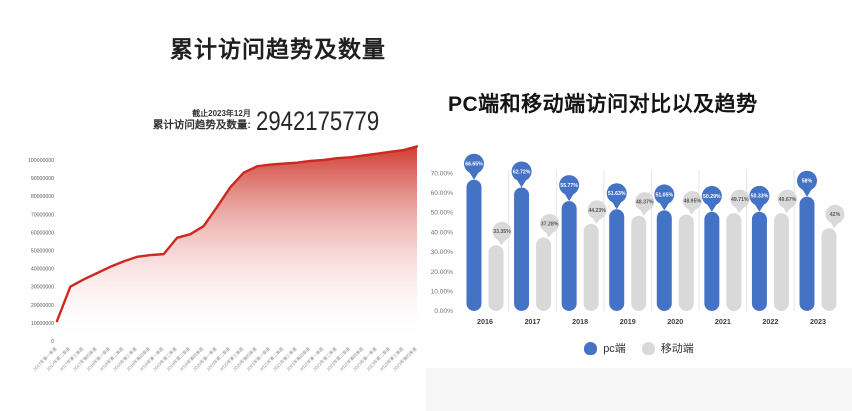  I want to click on cumulative-chart-title: 累计访问趋势及数量, so click(278, 49).